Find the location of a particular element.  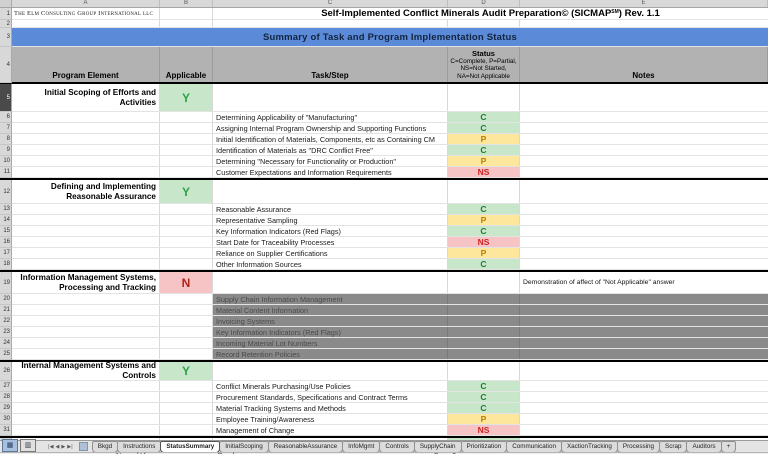

column-header-d: D is located at coordinates (484, 3).